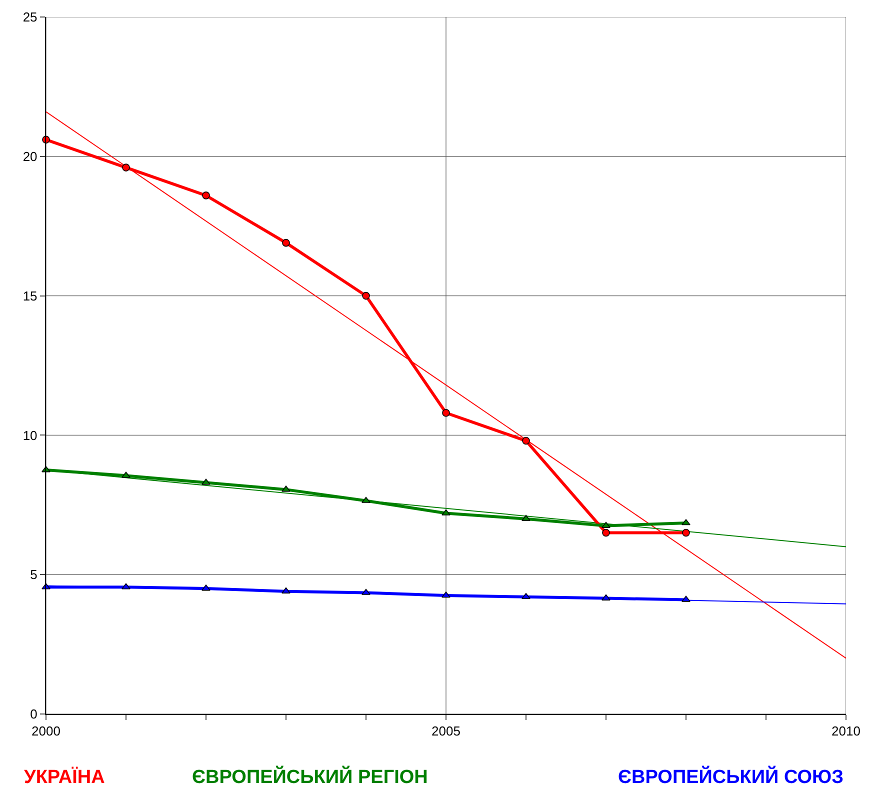 The image size is (869, 793). What do you see at coordinates (731, 776) in the screenshot?
I see `text: ЄВРОПЕЙСЬКИЙ СОЮЗ` at bounding box center [731, 776].